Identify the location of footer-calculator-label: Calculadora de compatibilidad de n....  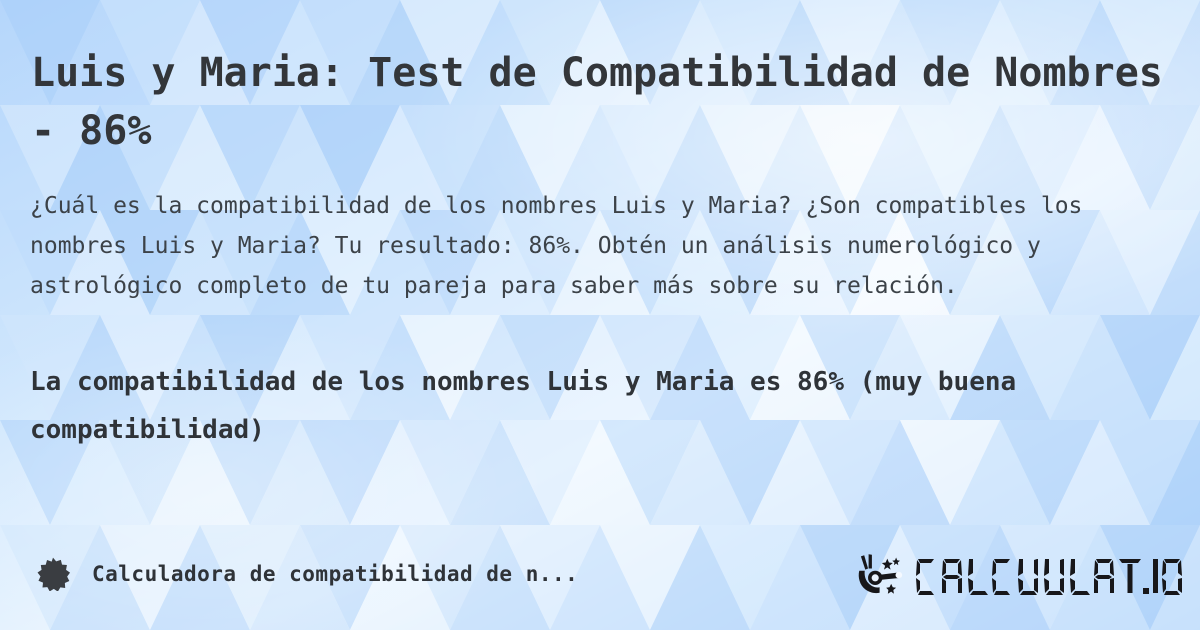
(335, 574).